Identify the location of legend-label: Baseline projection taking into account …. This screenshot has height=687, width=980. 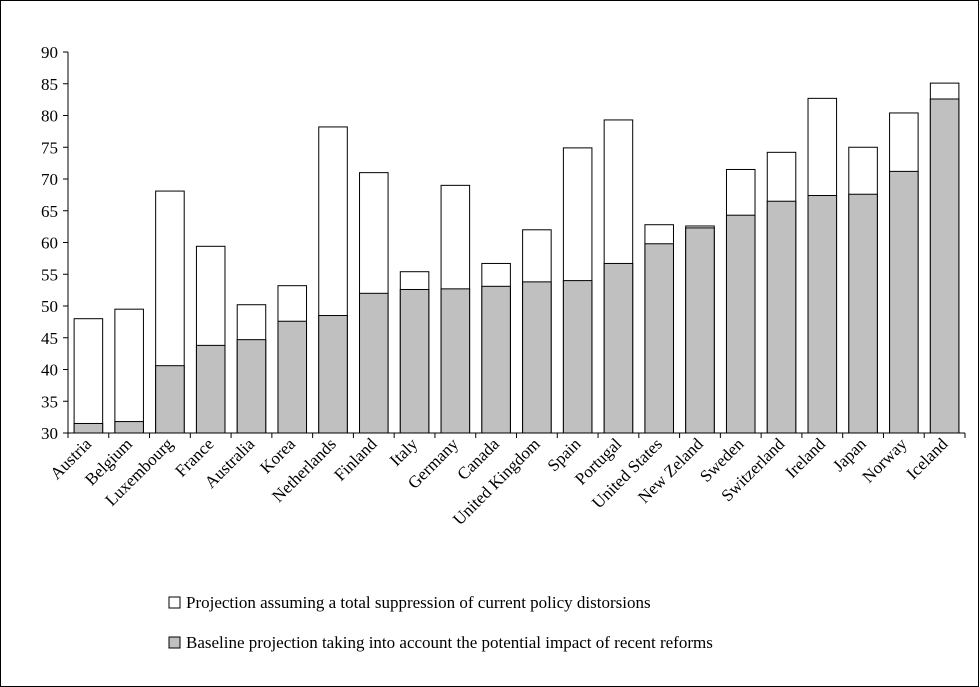
(449, 642).